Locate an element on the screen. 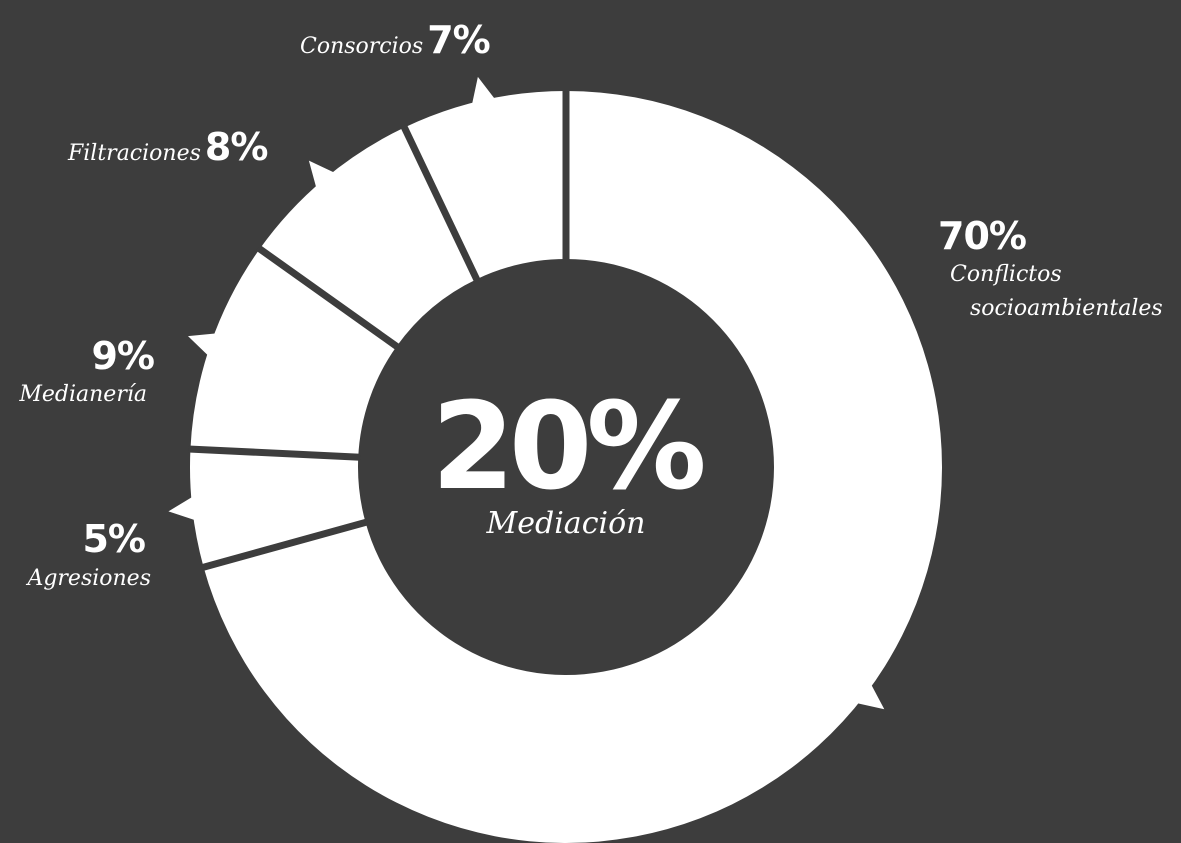 This screenshot has width=1181, height=843. slice-agresiones is located at coordinates (278, 508).